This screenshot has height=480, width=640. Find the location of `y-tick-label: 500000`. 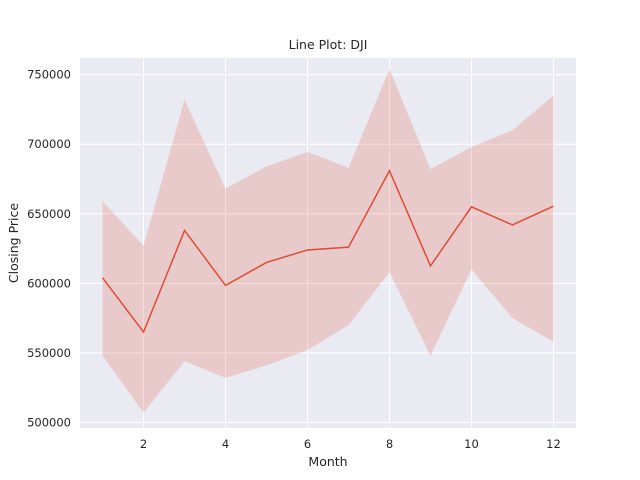

y-tick-label: 500000 is located at coordinates (49, 422).